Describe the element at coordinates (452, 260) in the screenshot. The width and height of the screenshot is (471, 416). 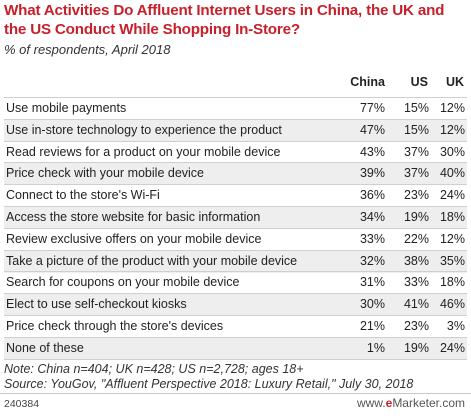
I see `cell-uk: 35%` at that location.